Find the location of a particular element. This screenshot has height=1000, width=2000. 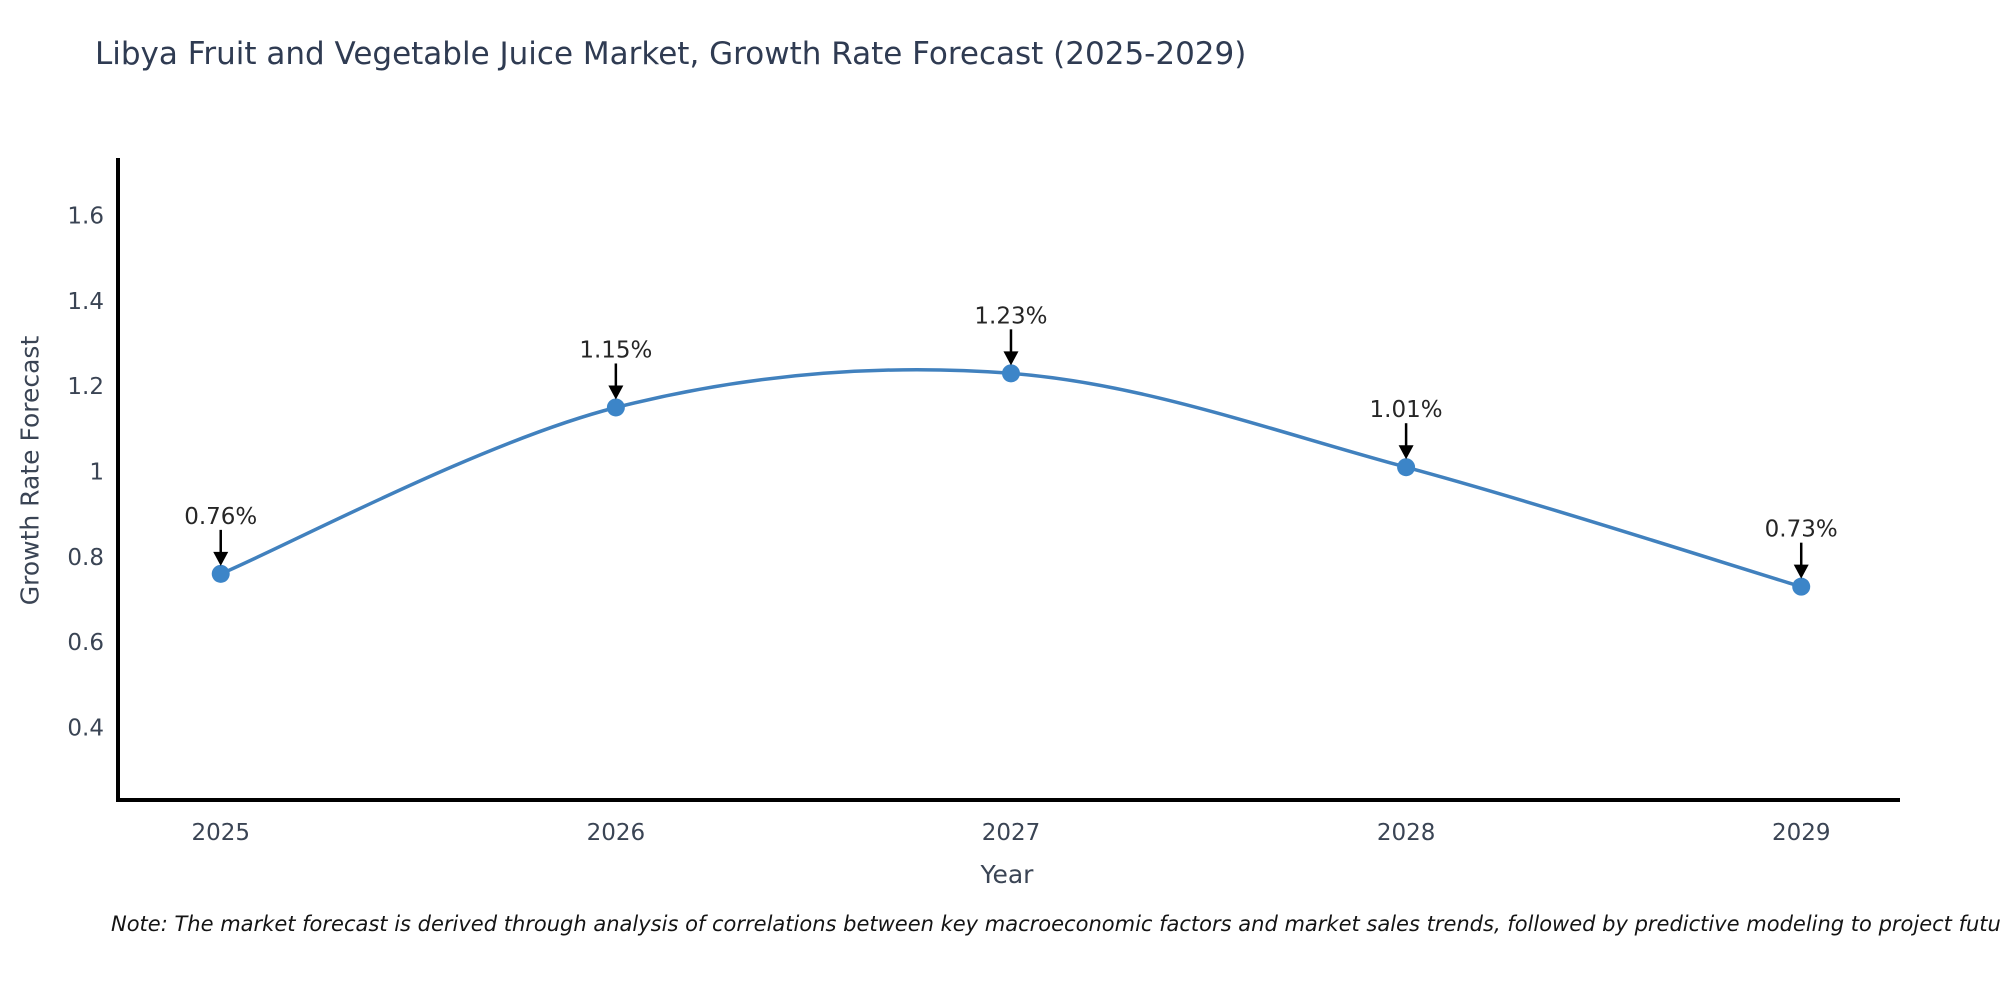

data-point-label: 0.73% is located at coordinates (1801, 530).